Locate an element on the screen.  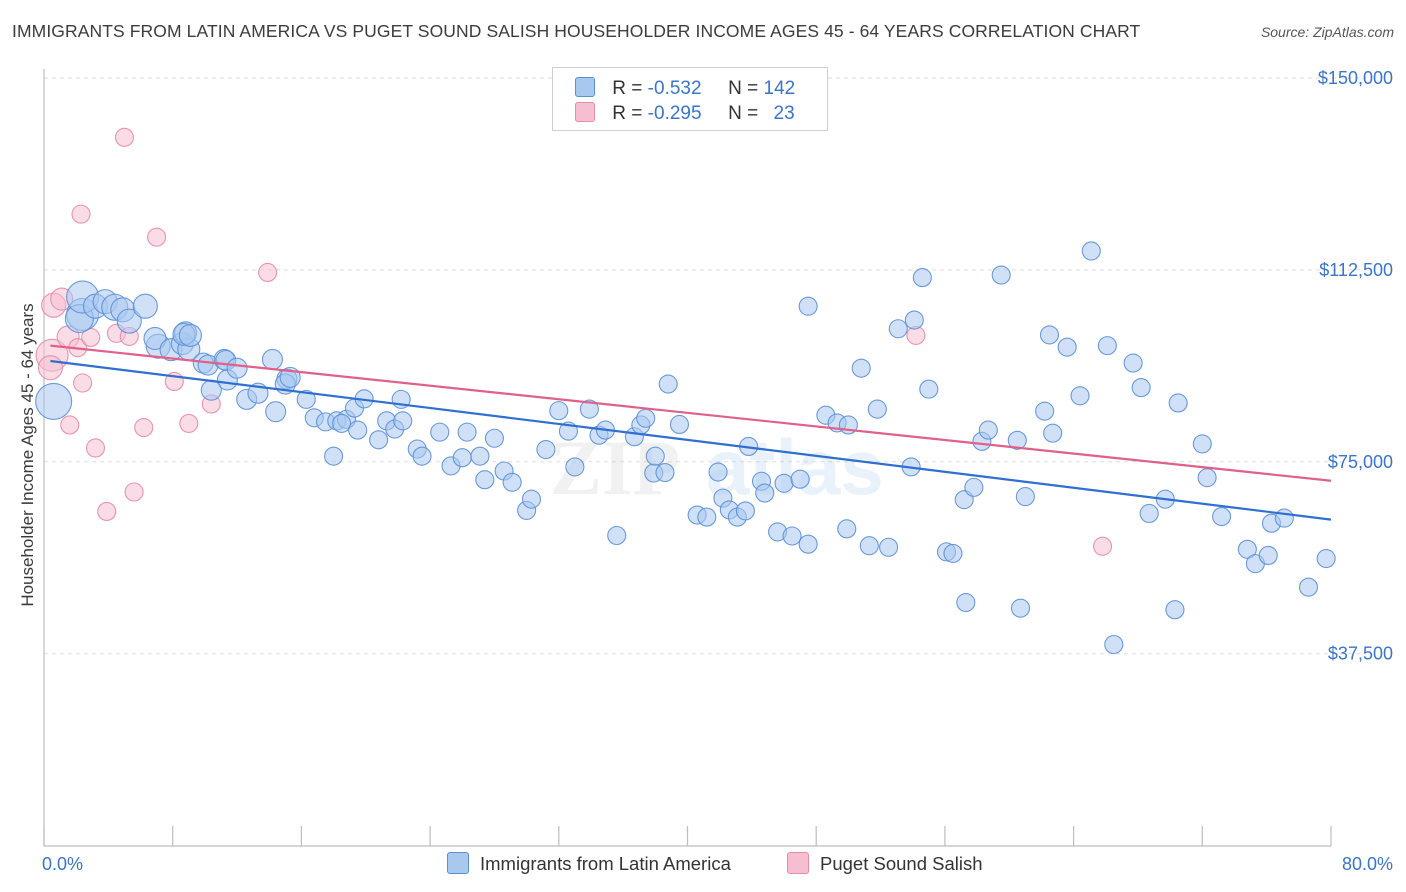
legend-n-label: N = is located at coordinates (743, 113).